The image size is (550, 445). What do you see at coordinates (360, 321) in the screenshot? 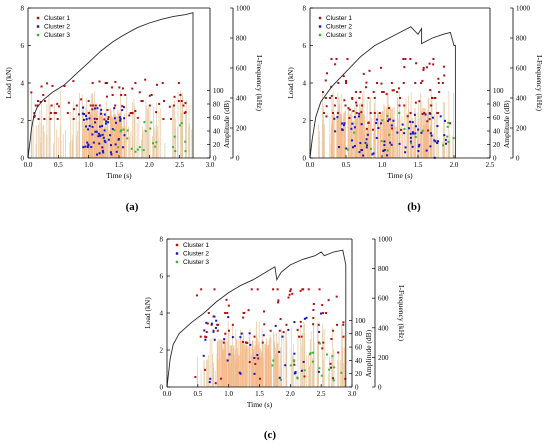
I see `amplitude-tick-label: 100` at bounding box center [360, 321].